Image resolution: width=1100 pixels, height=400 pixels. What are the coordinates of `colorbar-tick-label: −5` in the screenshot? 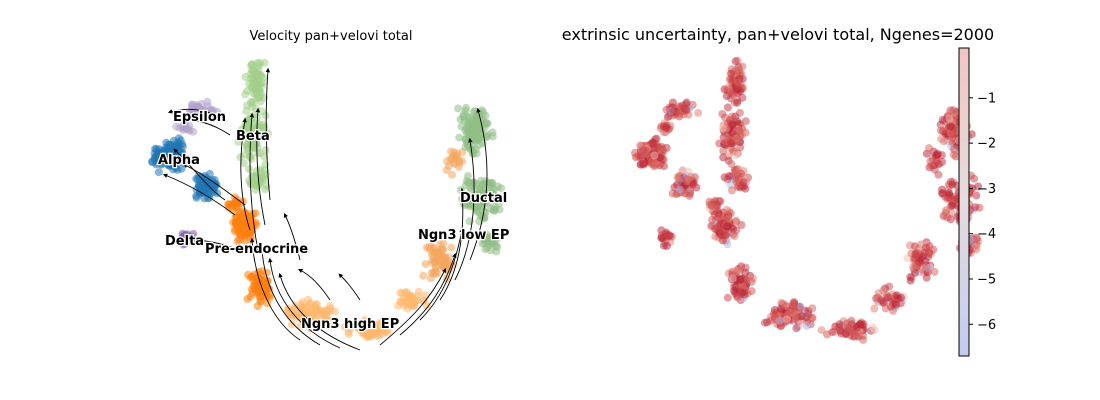 It's located at (986, 280).